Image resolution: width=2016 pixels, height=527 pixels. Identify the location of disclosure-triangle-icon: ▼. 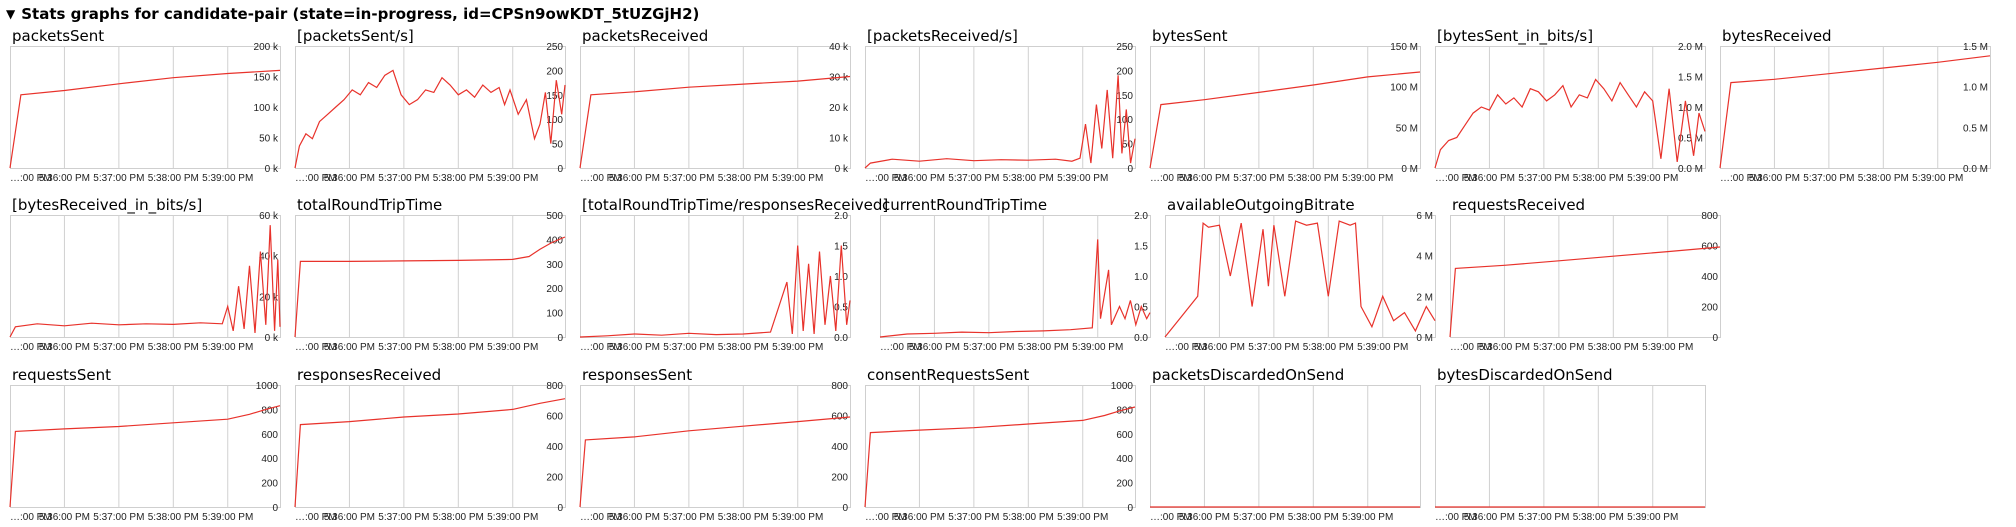
(11, 14).